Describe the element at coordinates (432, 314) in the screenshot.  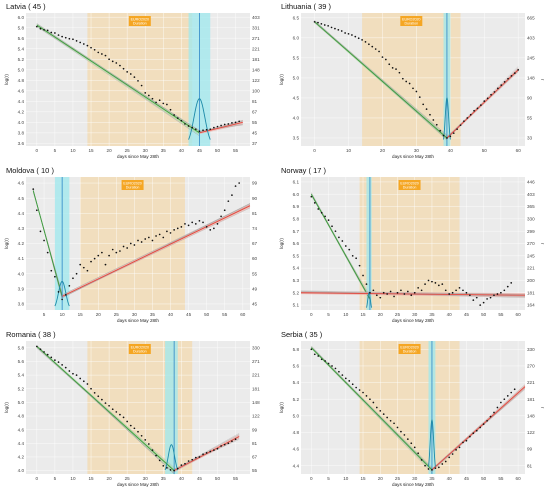
I see `x-tick-label: 35` at that location.